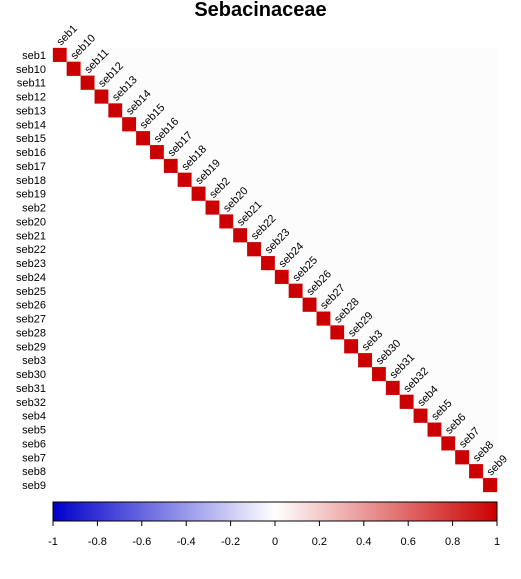 The width and height of the screenshot is (521, 579). What do you see at coordinates (282, 277) in the screenshot?
I see `heatmap-cell-seb24-seb24` at bounding box center [282, 277].